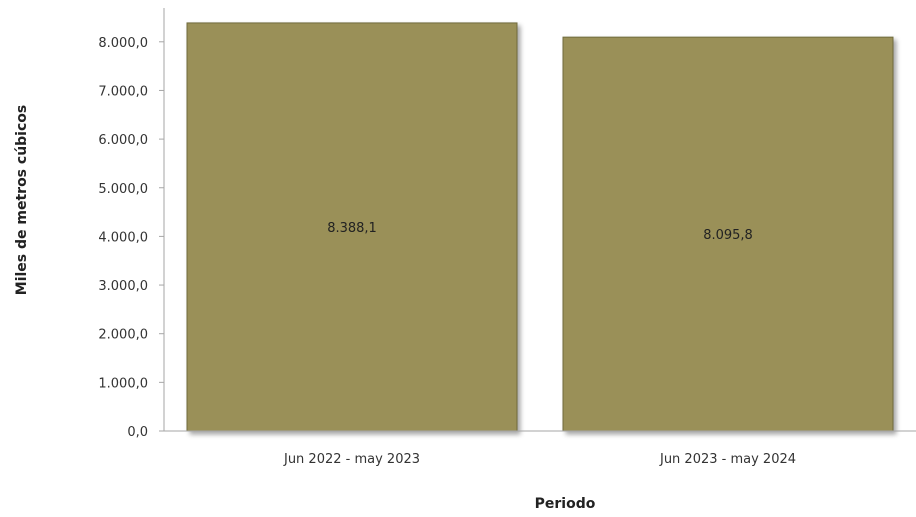 Image resolution: width=916 pixels, height=517 pixels. What do you see at coordinates (351, 459) in the screenshot?
I see `x-category-label: Jun 2022 - may 2023` at bounding box center [351, 459].